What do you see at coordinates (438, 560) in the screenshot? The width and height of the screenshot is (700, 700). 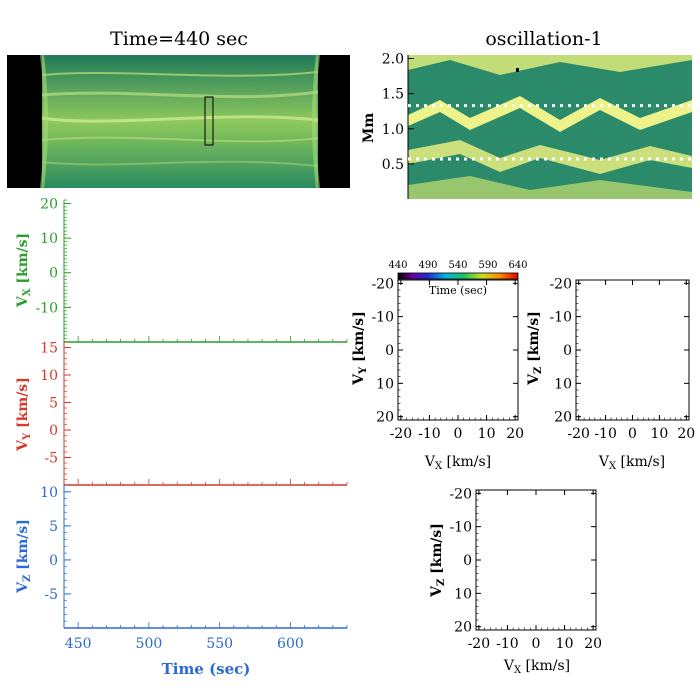 I see `sc3-ylabel: VZ [km/s]` at bounding box center [438, 560].